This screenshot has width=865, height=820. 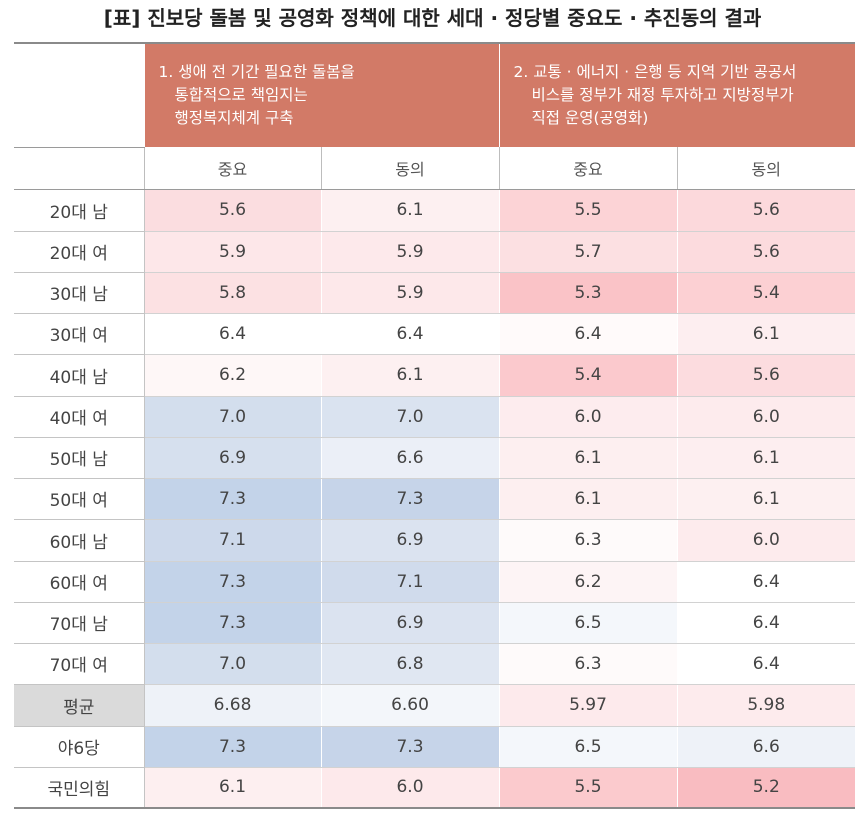 I want to click on value-cell: 5.98, so click(x=765, y=705).